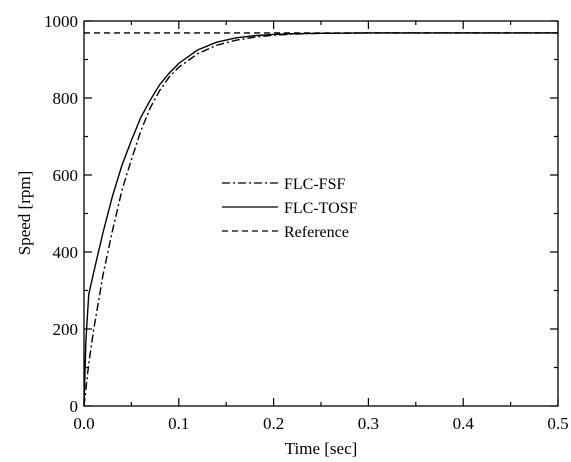 Image resolution: width=571 pixels, height=462 pixels. Describe the element at coordinates (66, 329) in the screenshot. I see `y-tick-label: 200` at that location.